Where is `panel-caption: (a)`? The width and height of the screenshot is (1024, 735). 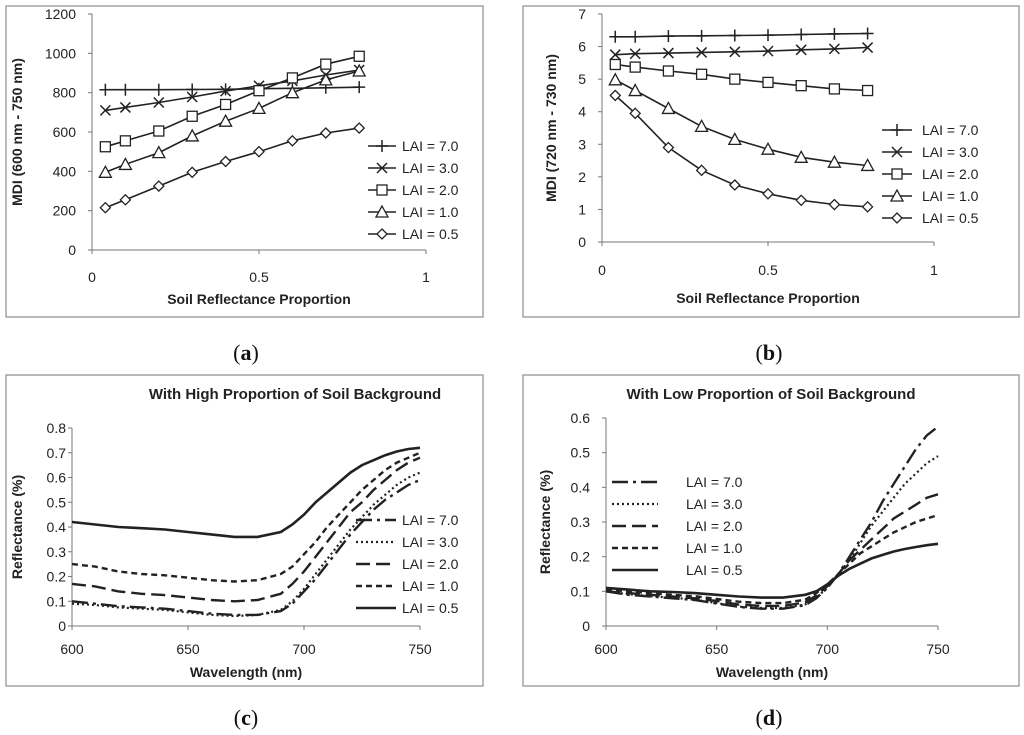 panel-caption: (a) is located at coordinates (246, 352).